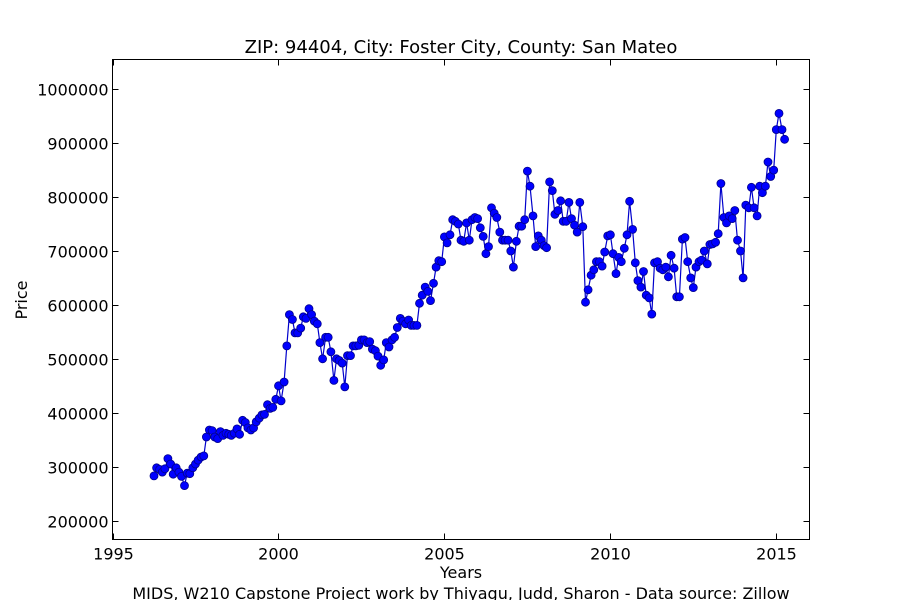 Image resolution: width=900 pixels, height=600 pixels. Describe the element at coordinates (460, 572) in the screenshot. I see `x-axis-label: Years` at that location.